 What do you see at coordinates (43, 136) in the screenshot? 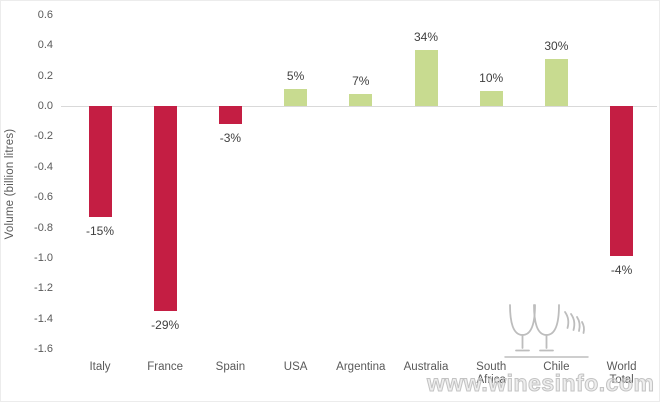
I see `y-tick-label--0.2: -0.2` at bounding box center [43, 136].